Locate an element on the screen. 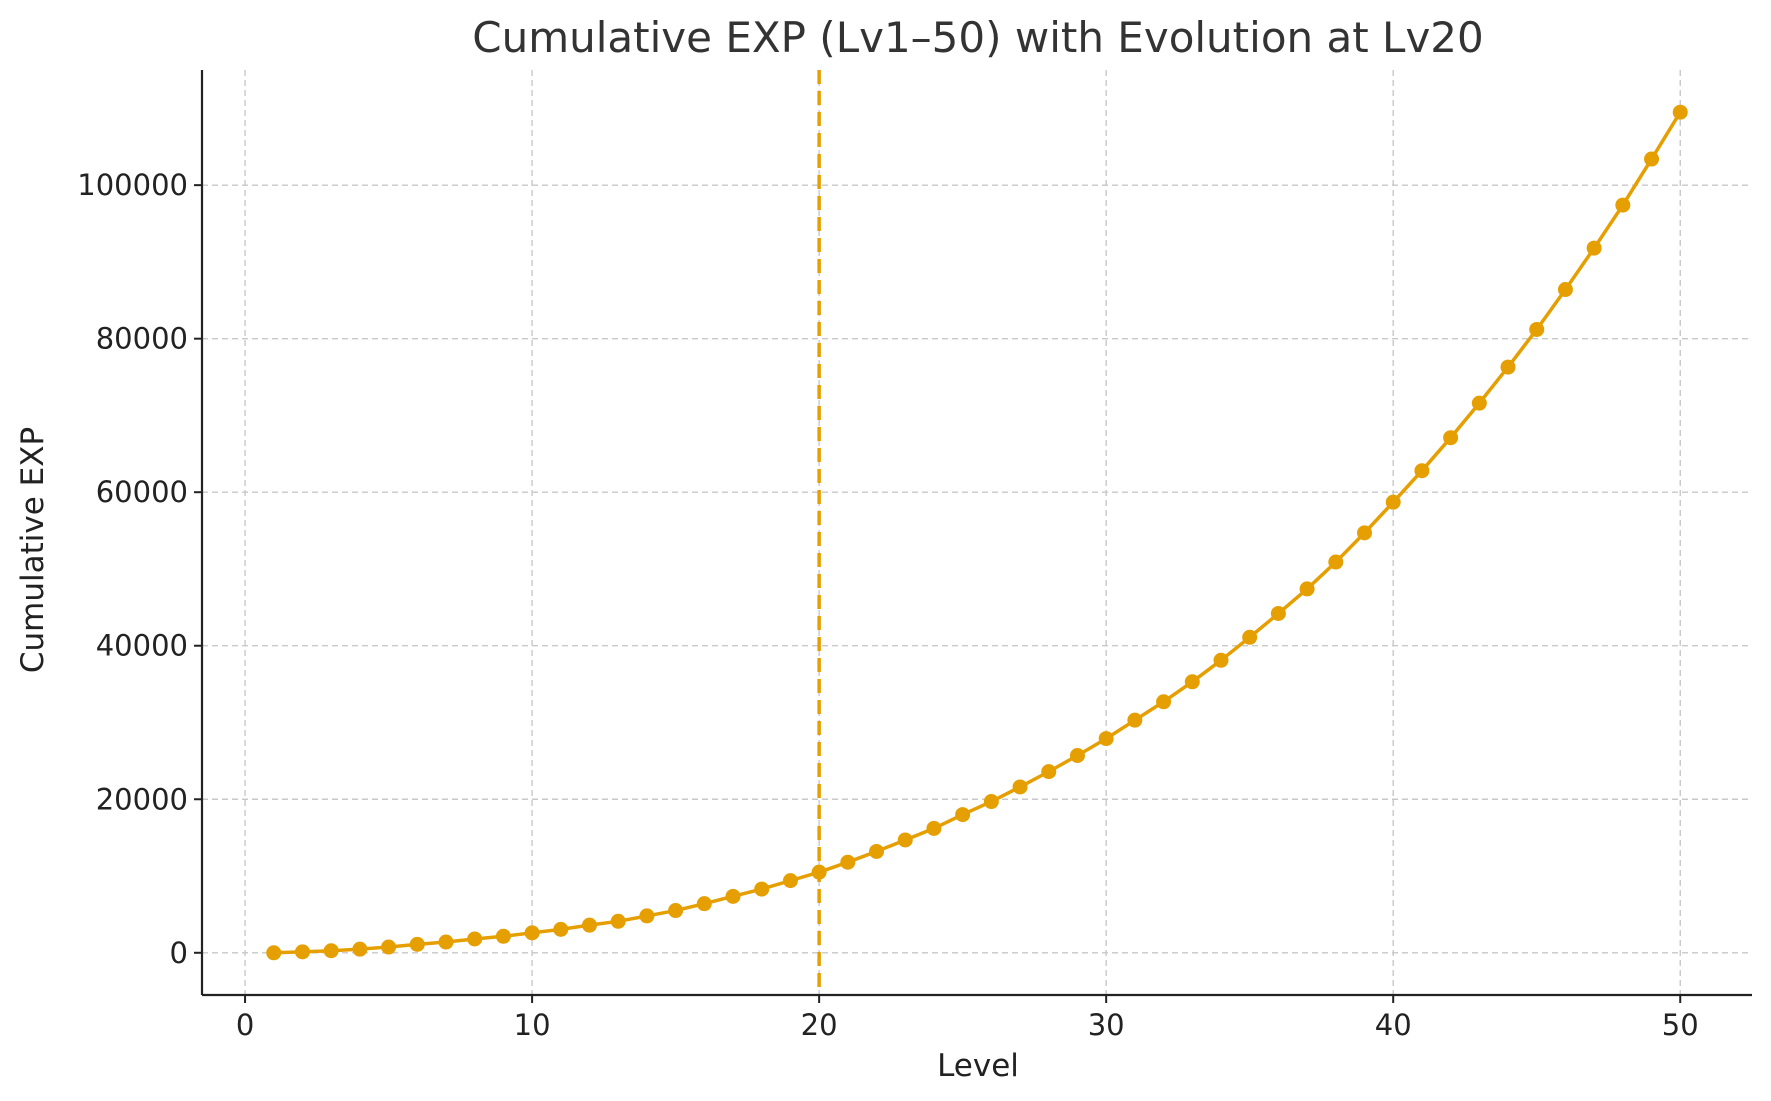  x-tick-label: 0 is located at coordinates (245, 1025).